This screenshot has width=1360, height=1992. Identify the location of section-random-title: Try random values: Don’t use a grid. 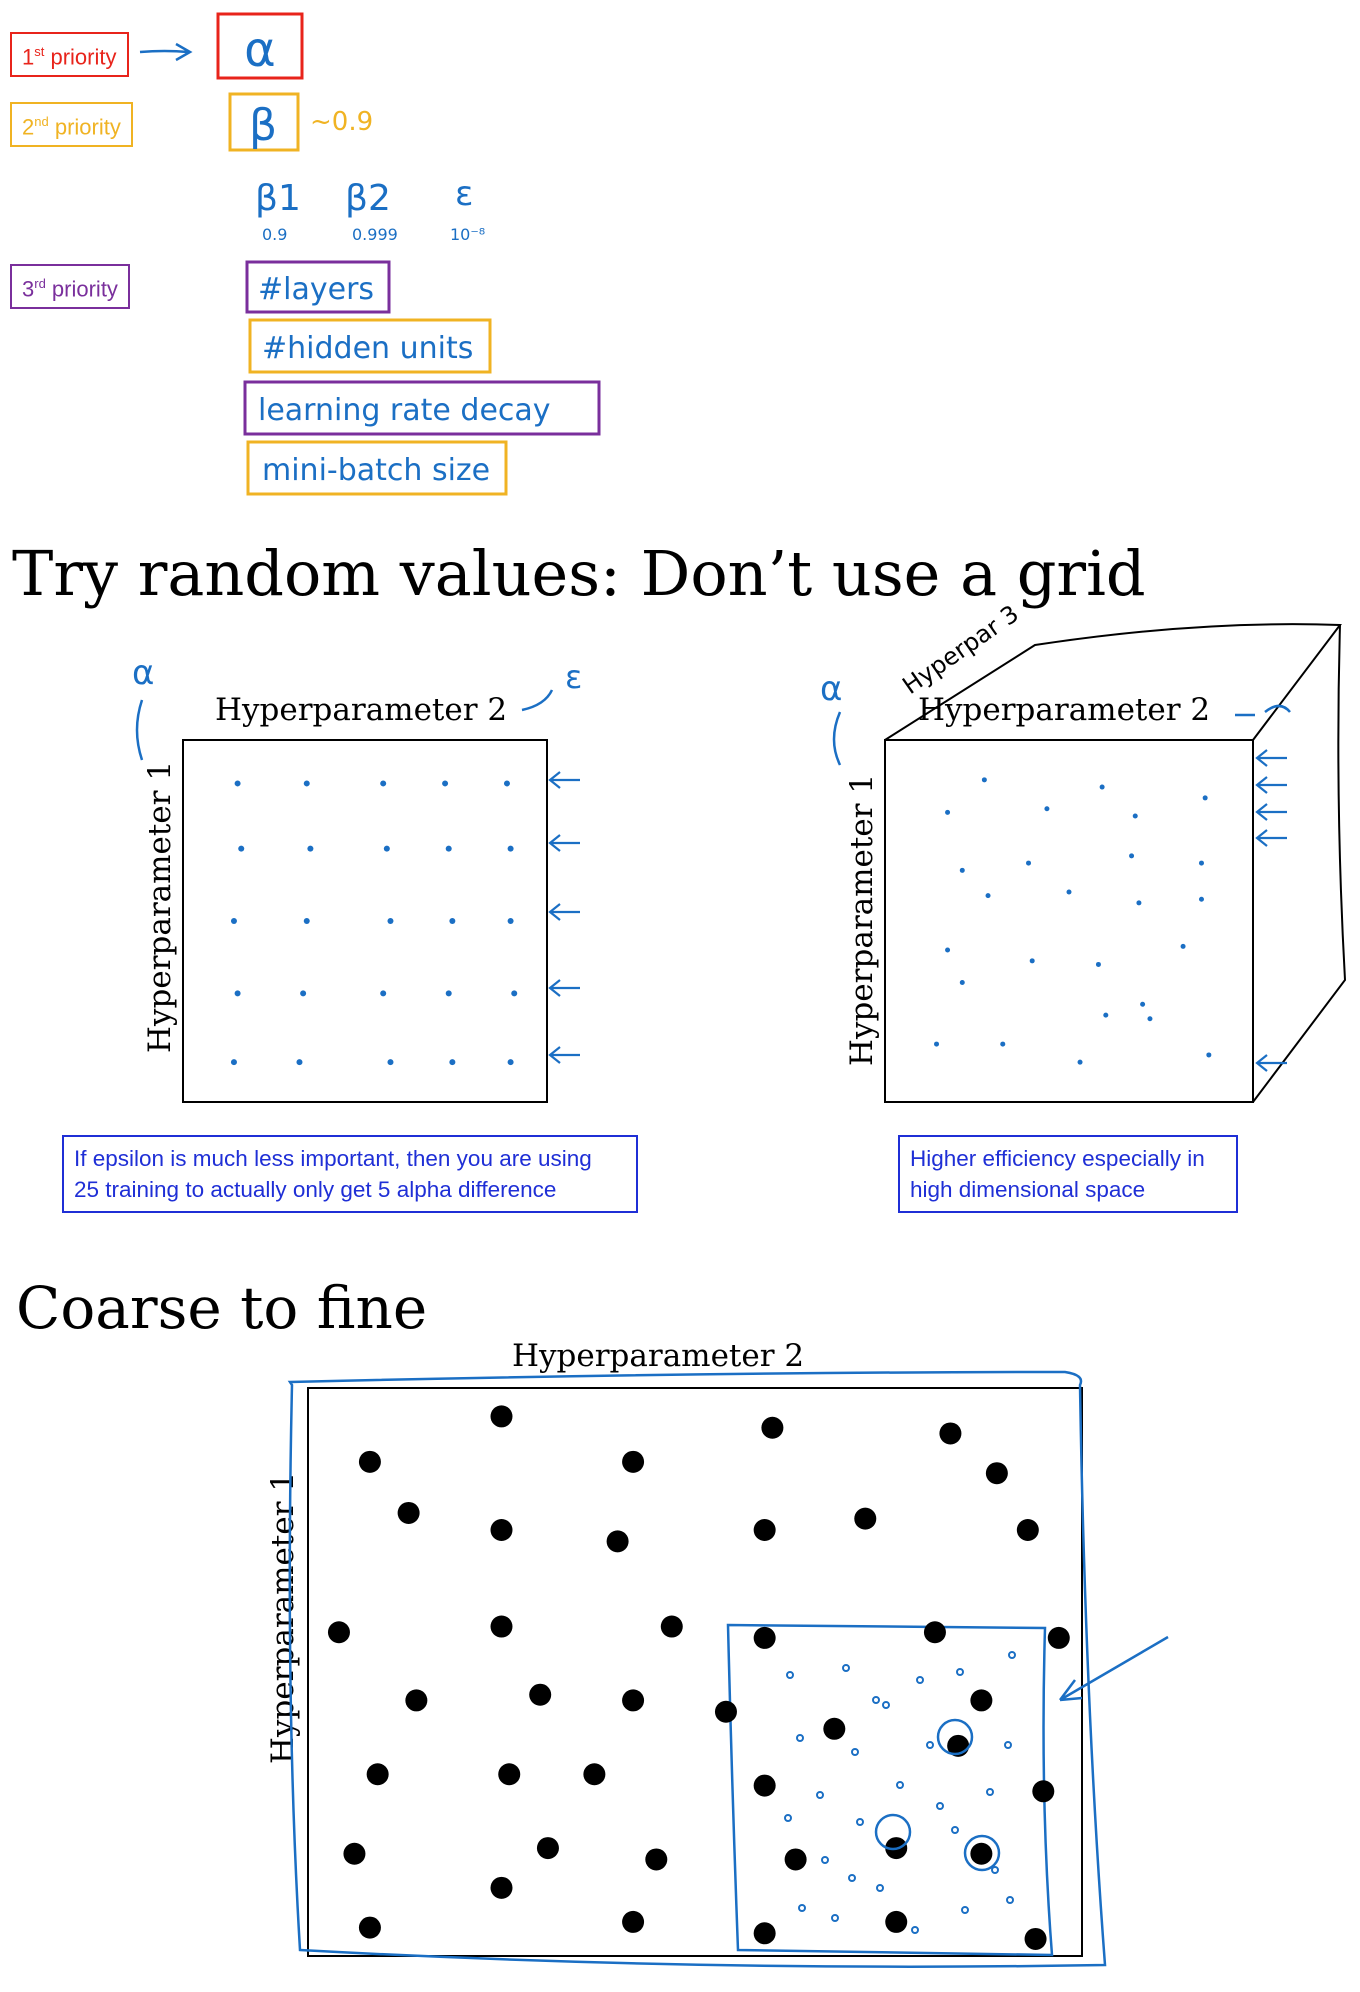
(579, 573).